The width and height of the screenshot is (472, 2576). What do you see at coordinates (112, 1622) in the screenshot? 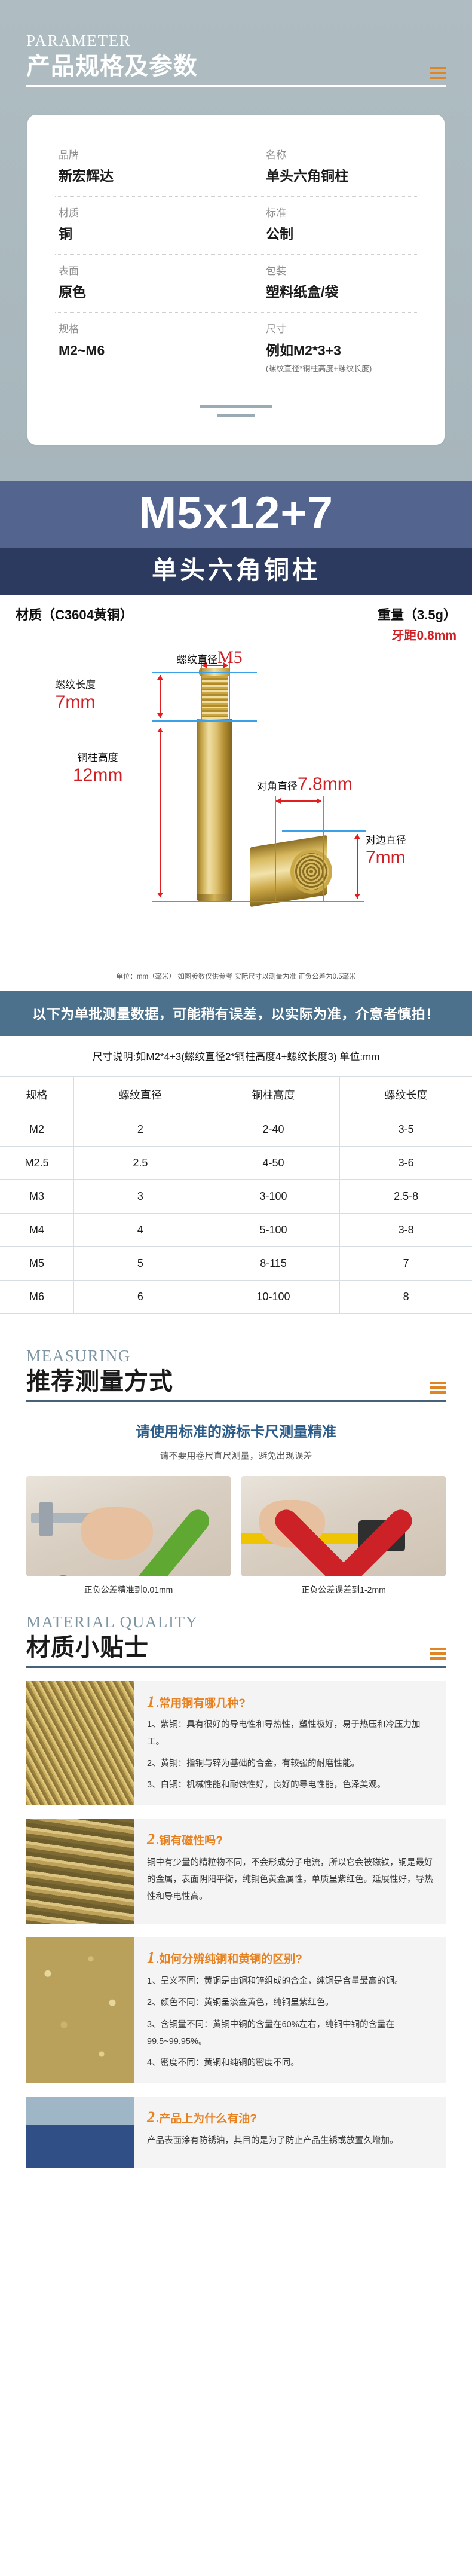
I see `material-eyebrow: MATERIAL QUALITY` at bounding box center [112, 1622].